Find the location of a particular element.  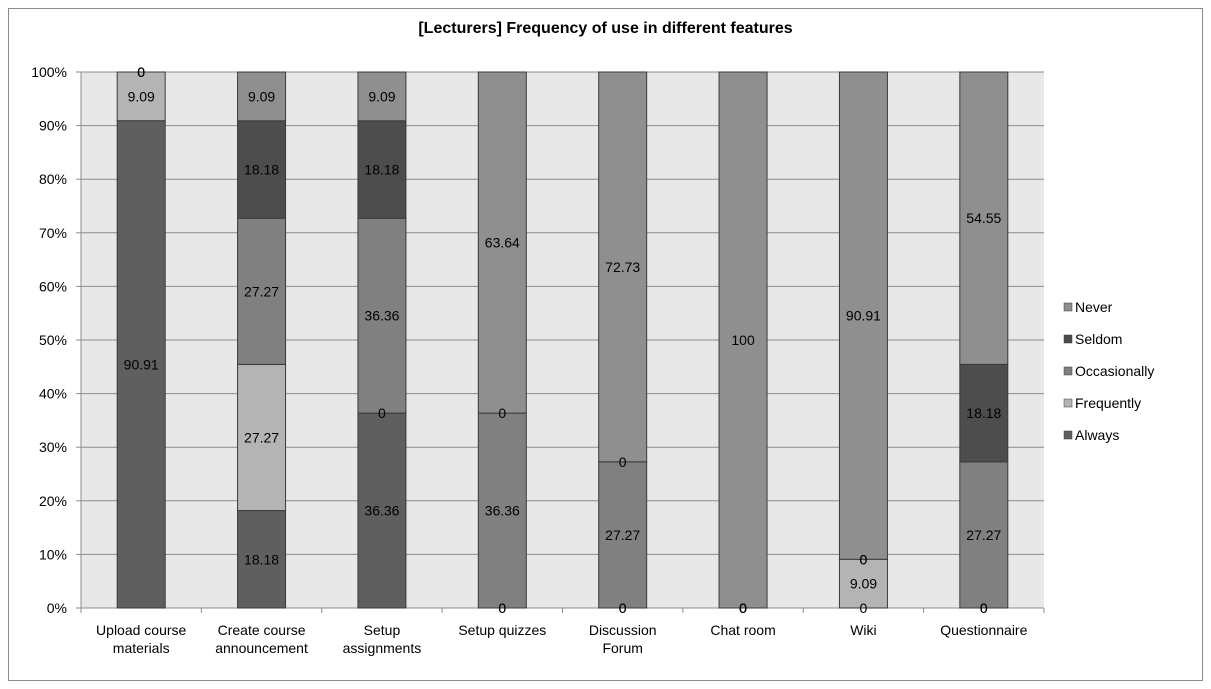

legend-label-always: Always is located at coordinates (1097, 435).